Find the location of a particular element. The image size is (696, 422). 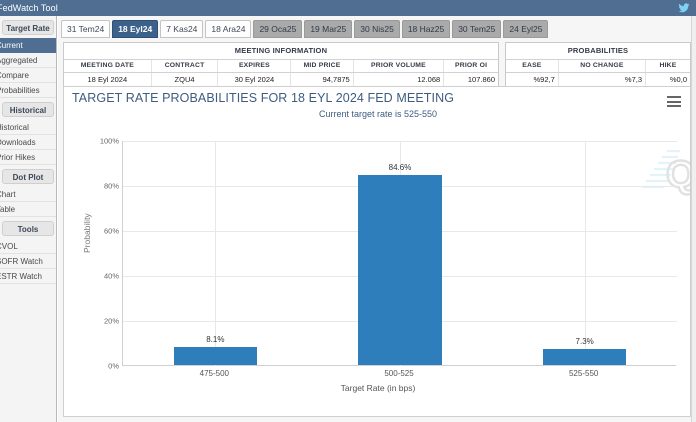

tab-24-eyl25: 24 Eyl25 is located at coordinates (526, 29).